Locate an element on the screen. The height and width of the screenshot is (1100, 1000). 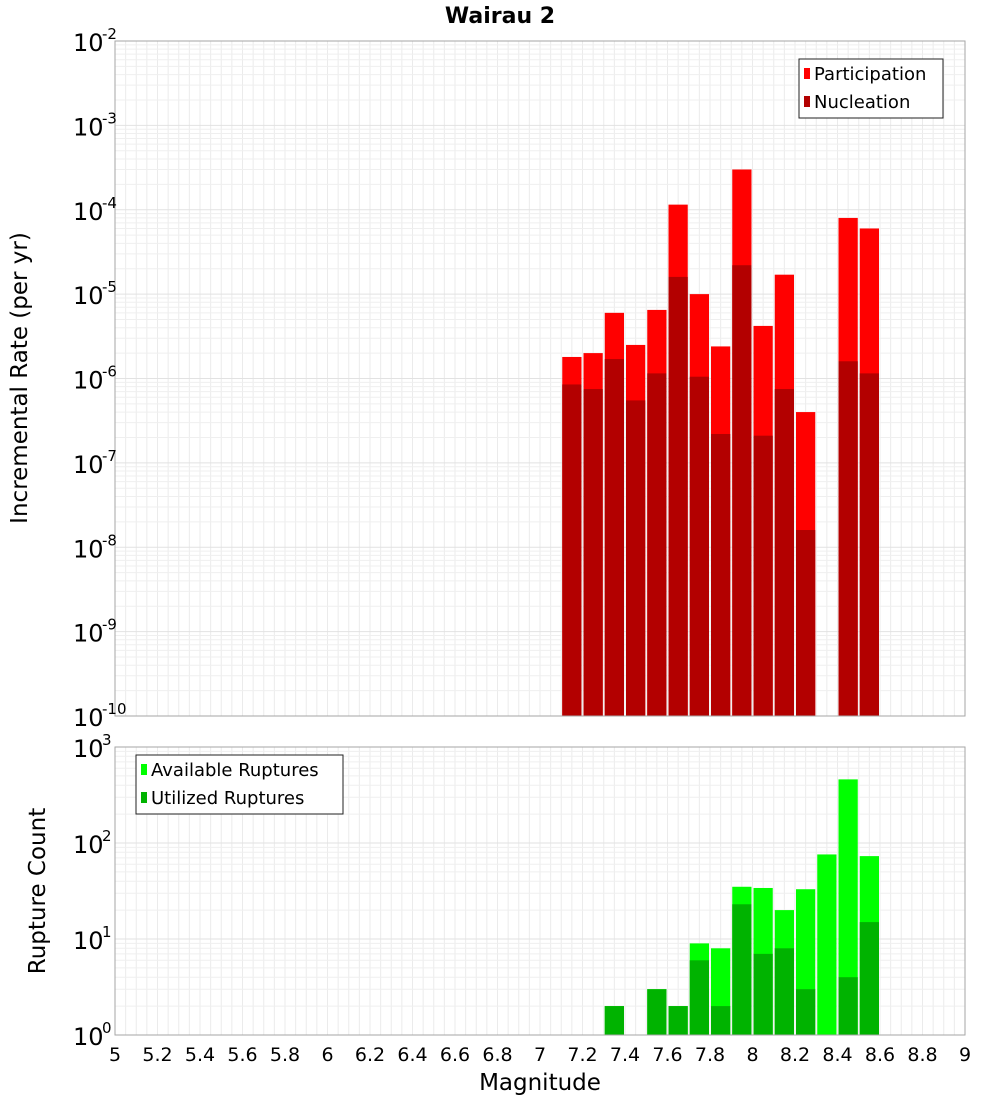
y-tick-exponent: 1 is located at coordinates (107, 932).